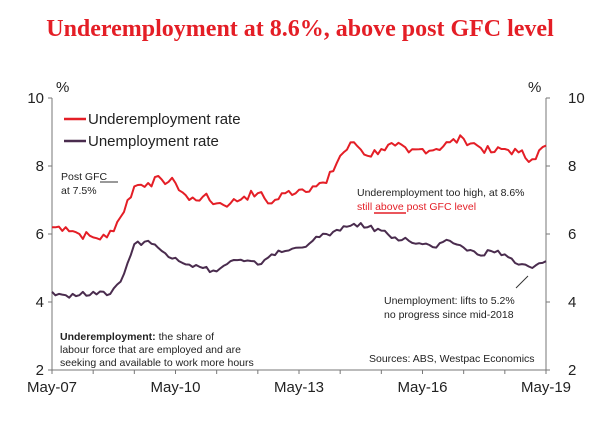 This screenshot has width=600, height=434. I want to click on under-high-label-1: Underemployment too high, at 8.6%, so click(441, 193).